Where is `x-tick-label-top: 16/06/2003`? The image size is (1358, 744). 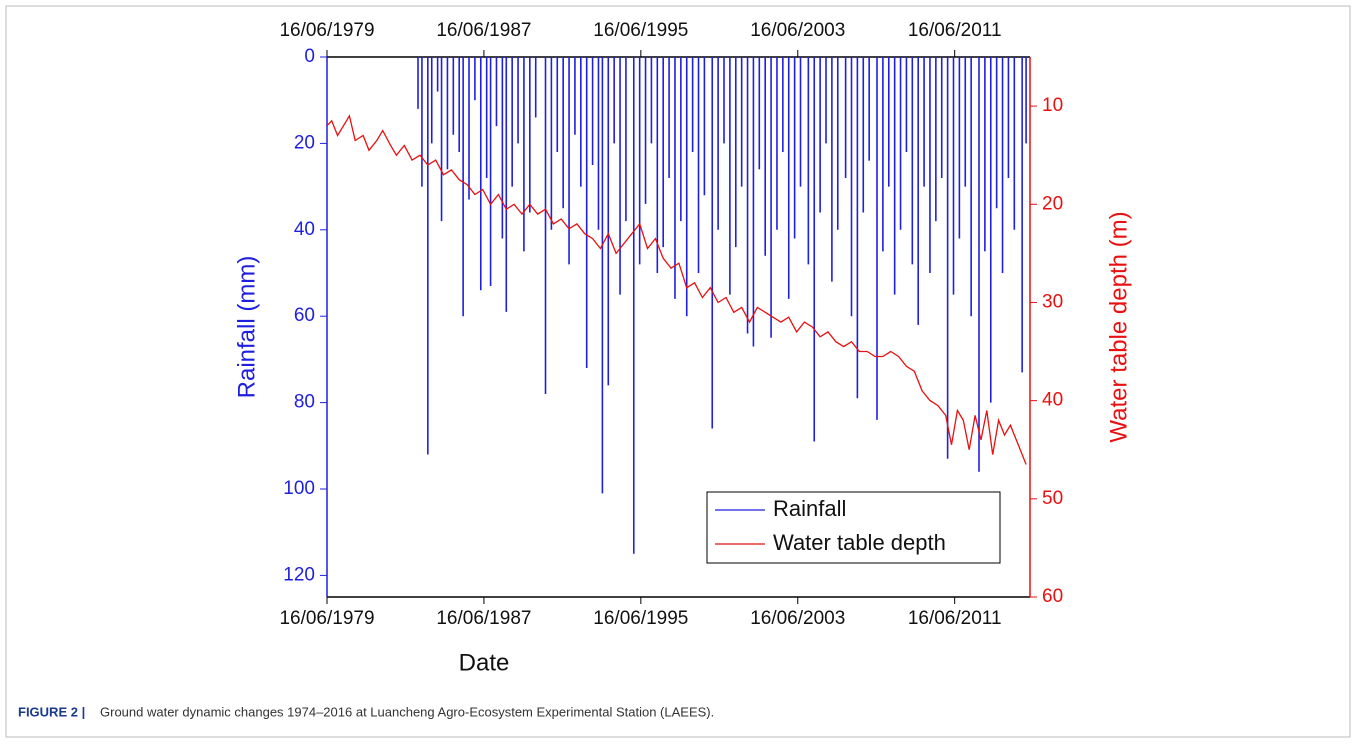 x-tick-label-top: 16/06/2003 is located at coordinates (797, 30).